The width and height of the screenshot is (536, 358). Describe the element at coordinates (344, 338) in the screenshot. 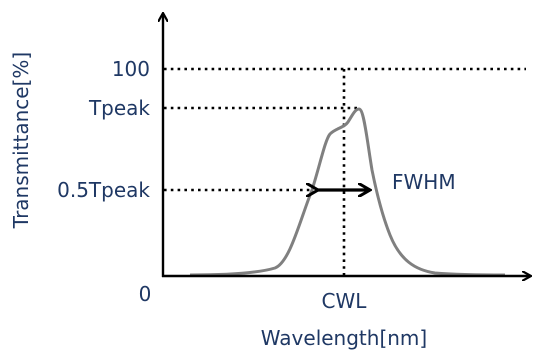

I see `x-axis-label: Wavelength[nm]` at that location.